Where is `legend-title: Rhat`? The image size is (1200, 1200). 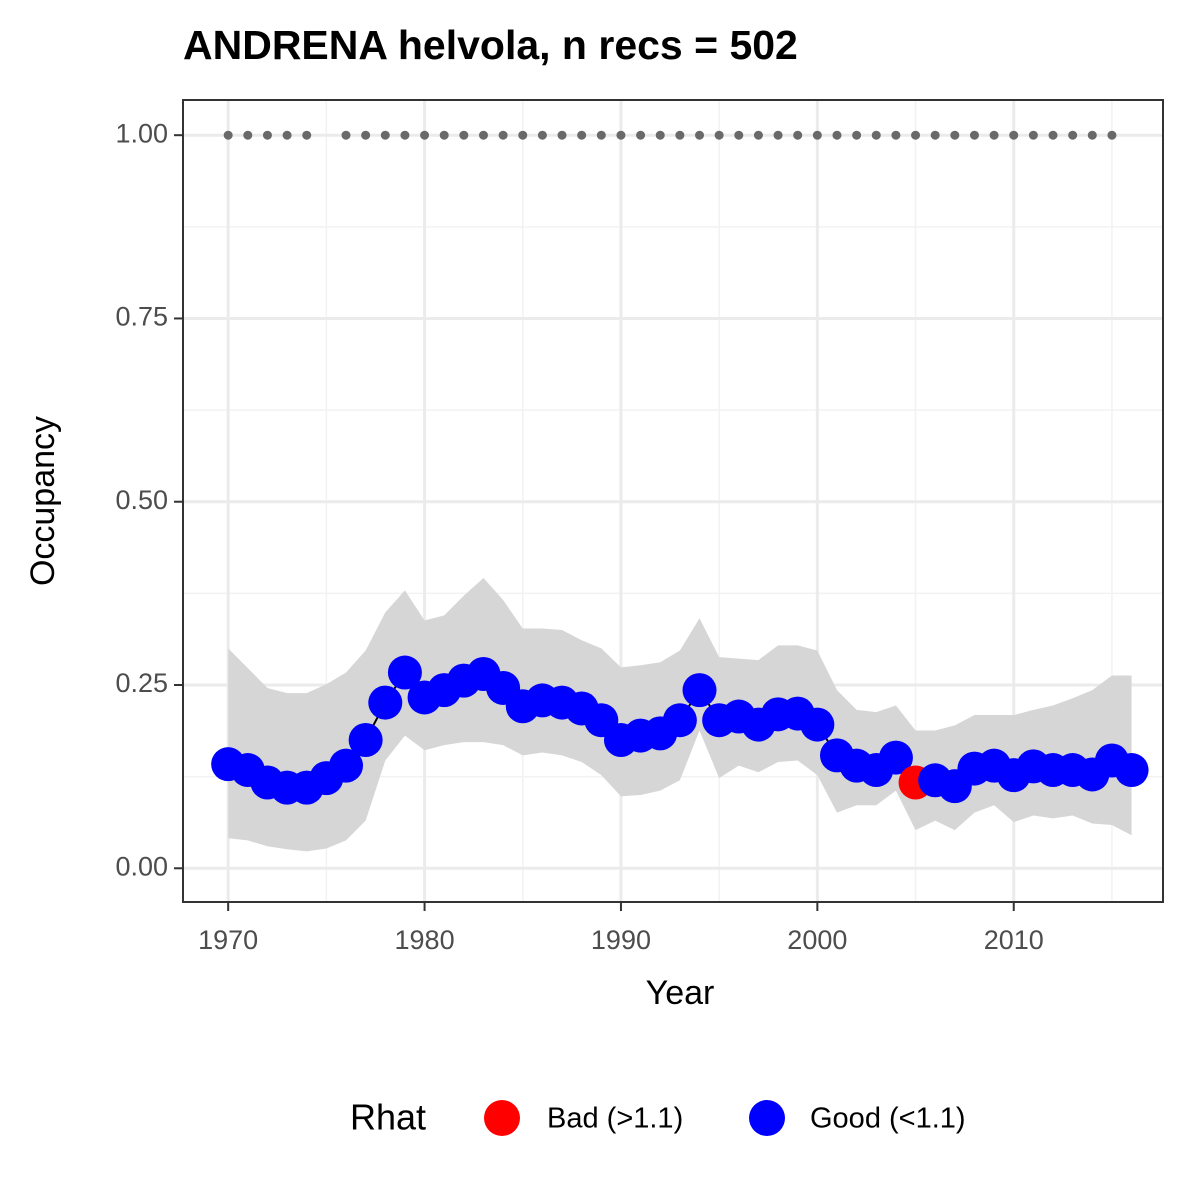
legend-title: Rhat is located at coordinates (388, 1117).